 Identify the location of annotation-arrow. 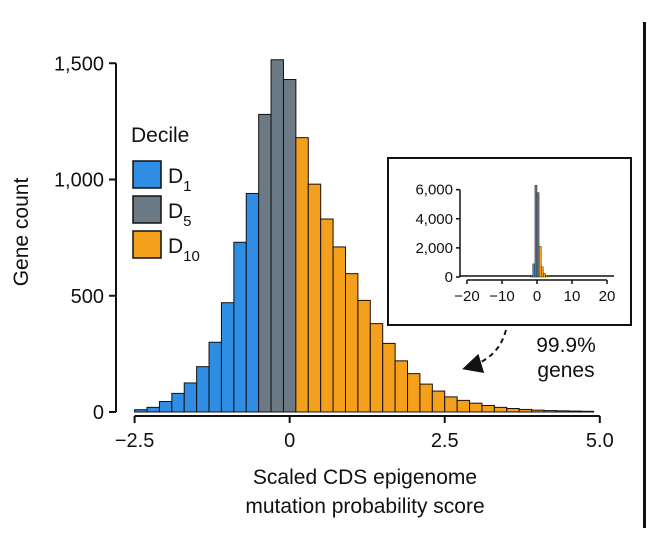
(484, 351).